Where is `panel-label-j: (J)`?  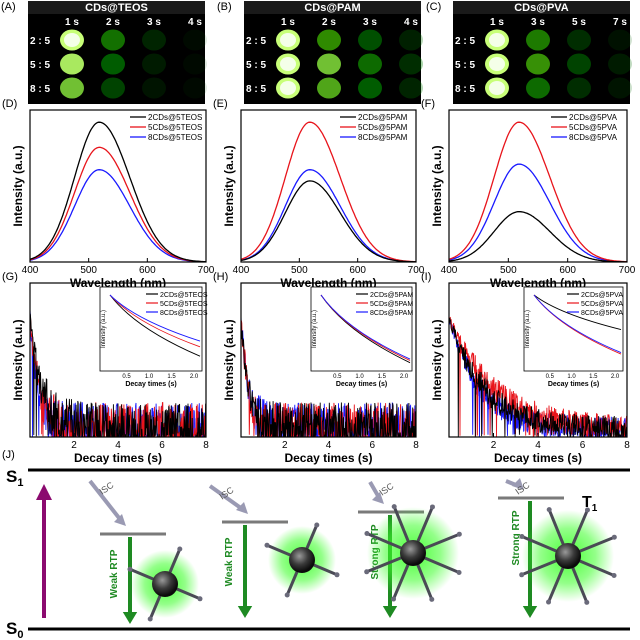
panel-label-j: (J) is located at coordinates (8, 455).